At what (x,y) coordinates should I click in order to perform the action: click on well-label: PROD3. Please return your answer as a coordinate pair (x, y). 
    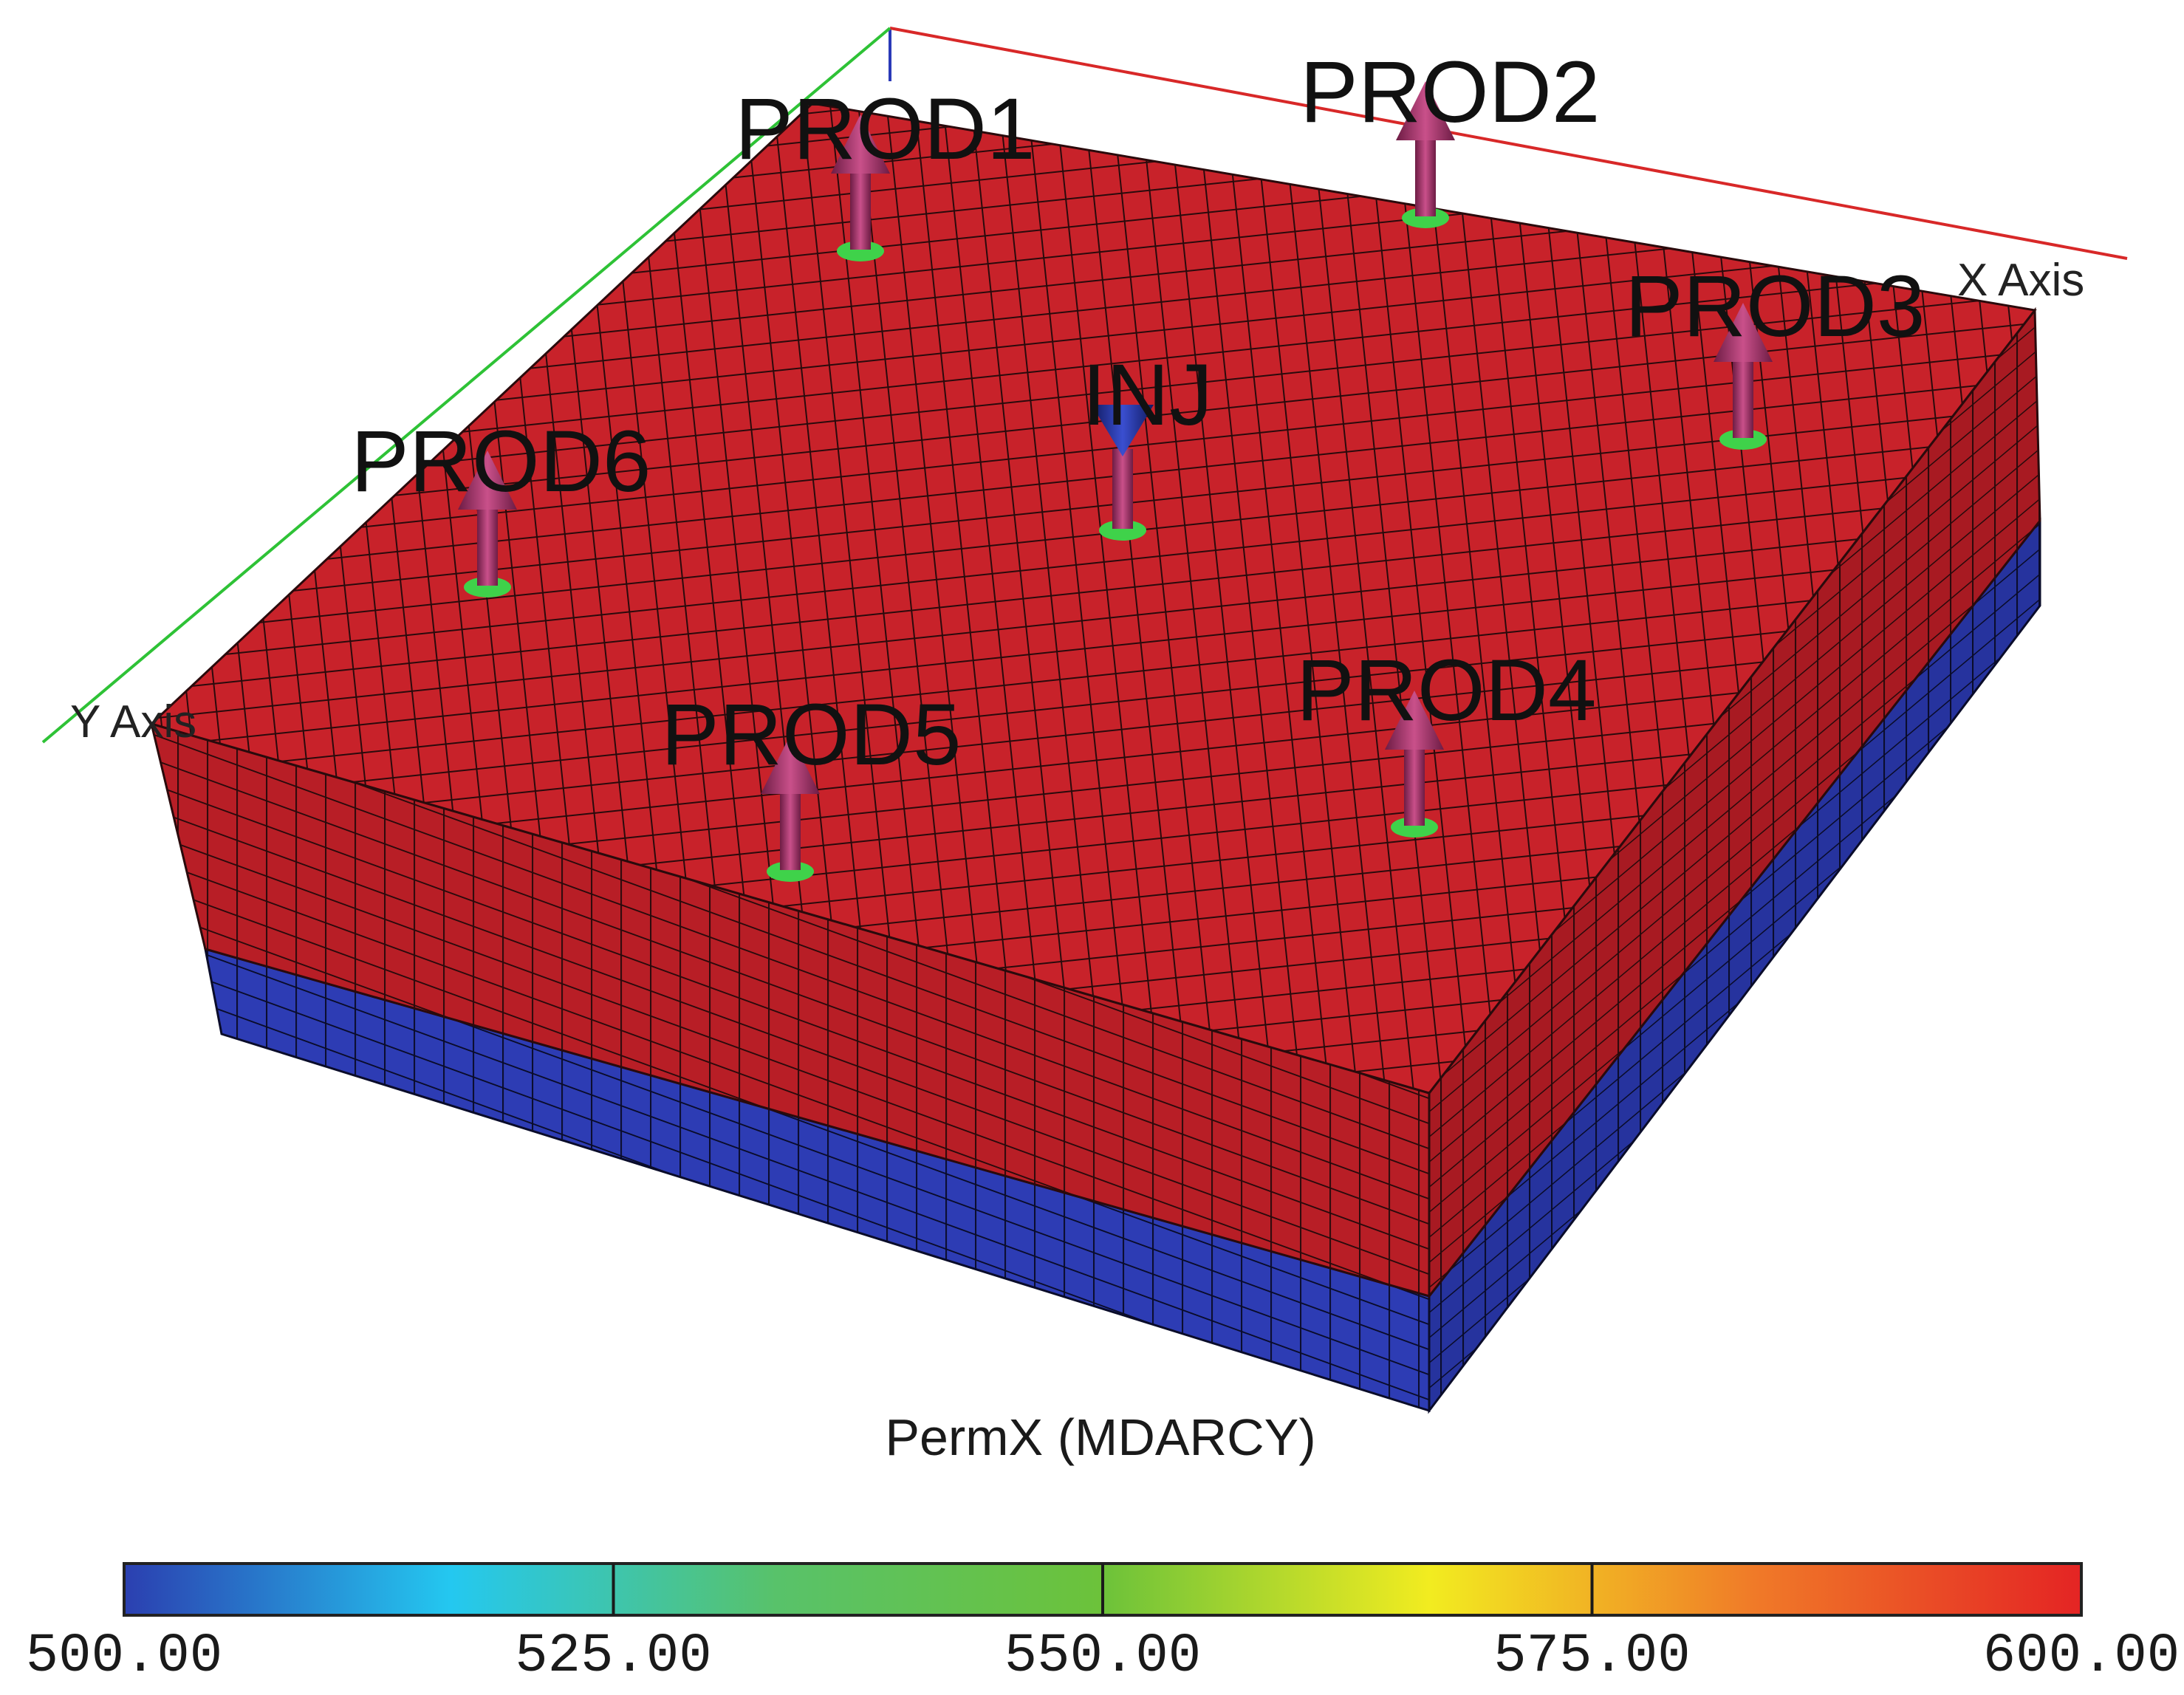
    Looking at the image, I should click on (1775, 307).